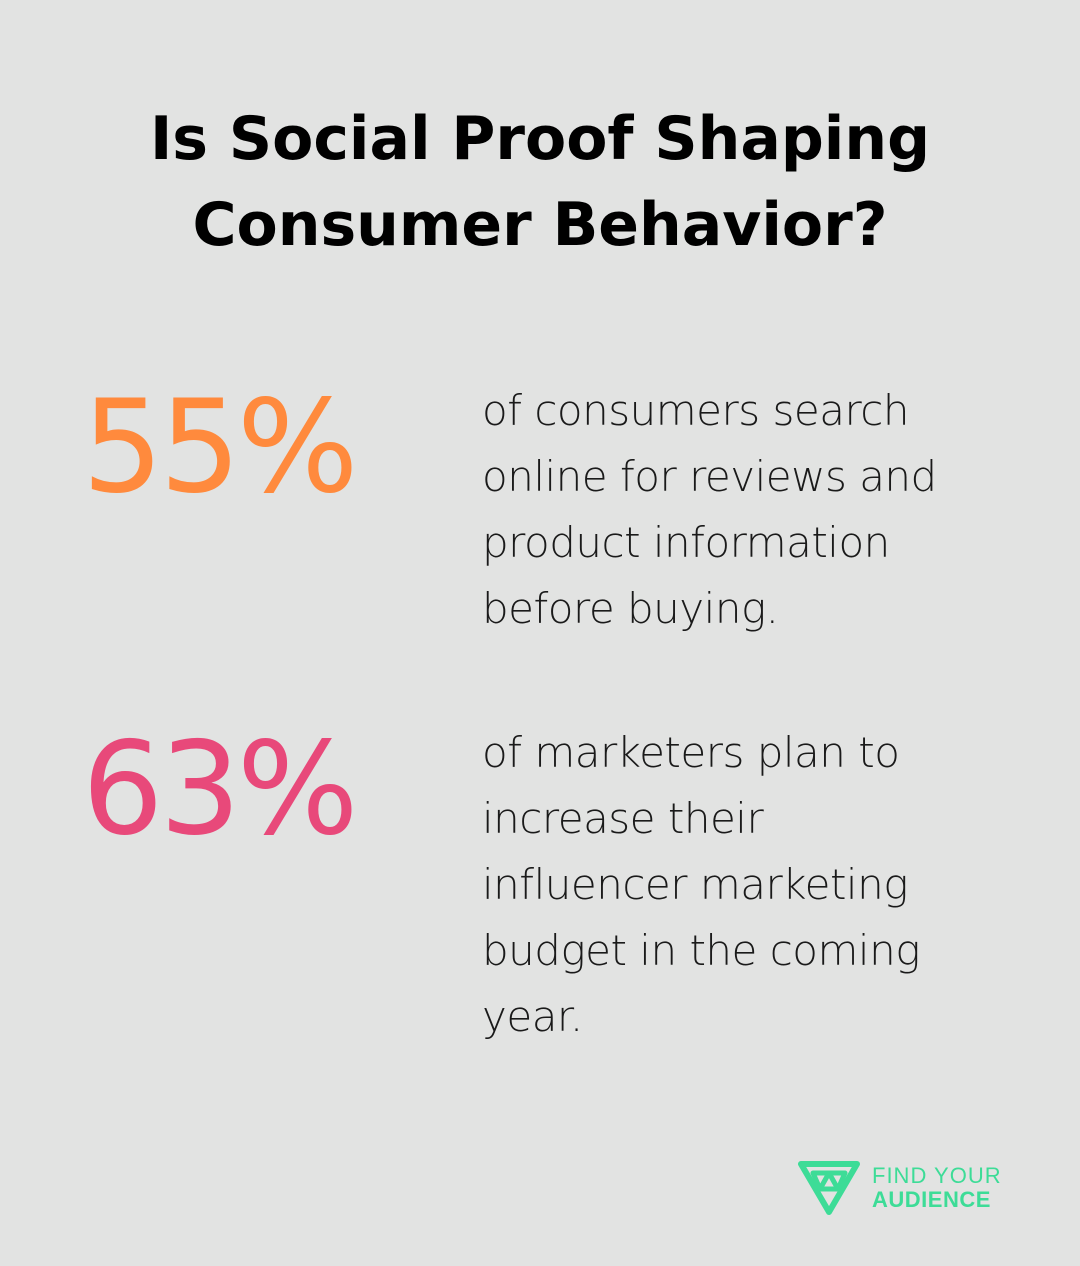 This screenshot has height=1266, width=1080. Describe the element at coordinates (709, 476) in the screenshot. I see `stat-description-line: online for reviews and` at that location.